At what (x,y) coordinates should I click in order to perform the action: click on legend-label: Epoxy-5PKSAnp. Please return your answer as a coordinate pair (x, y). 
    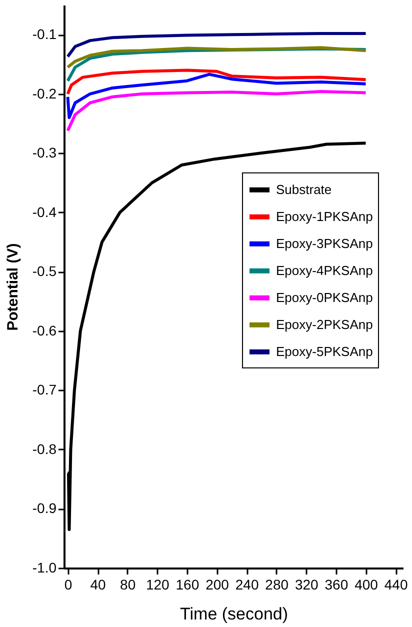
    Looking at the image, I should click on (324, 351).